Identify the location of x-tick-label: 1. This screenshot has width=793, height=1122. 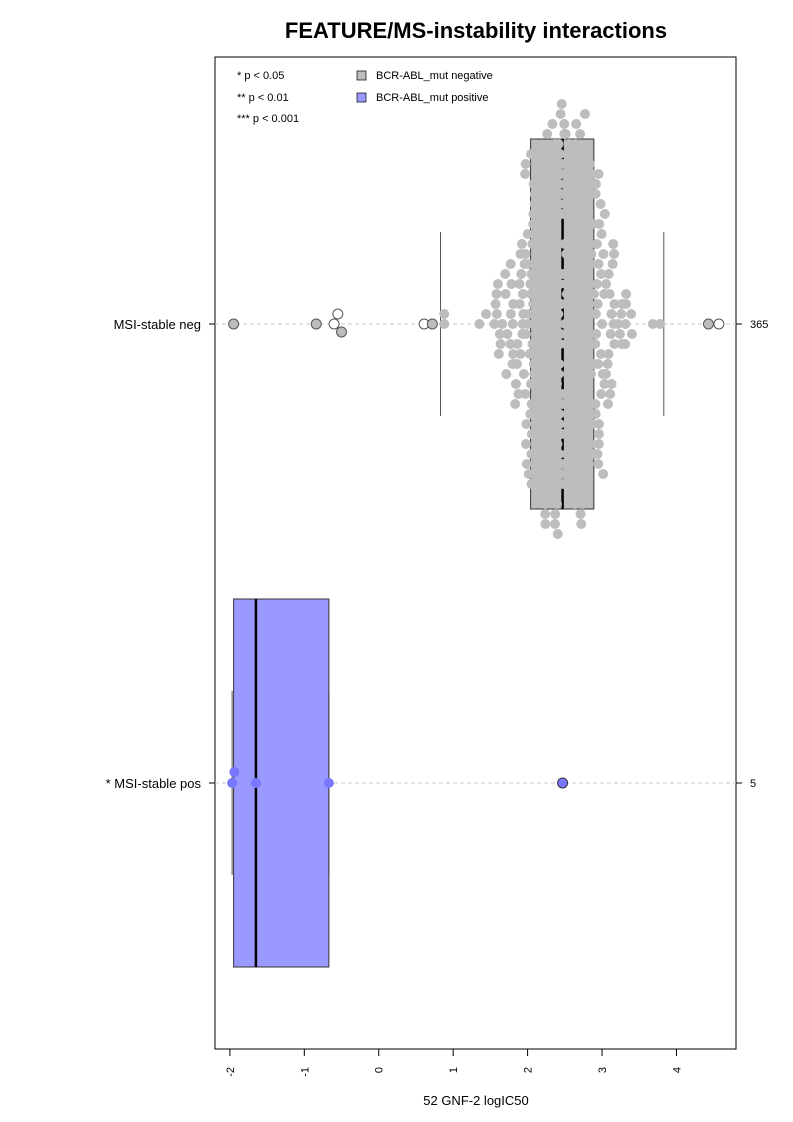
(454, 1070).